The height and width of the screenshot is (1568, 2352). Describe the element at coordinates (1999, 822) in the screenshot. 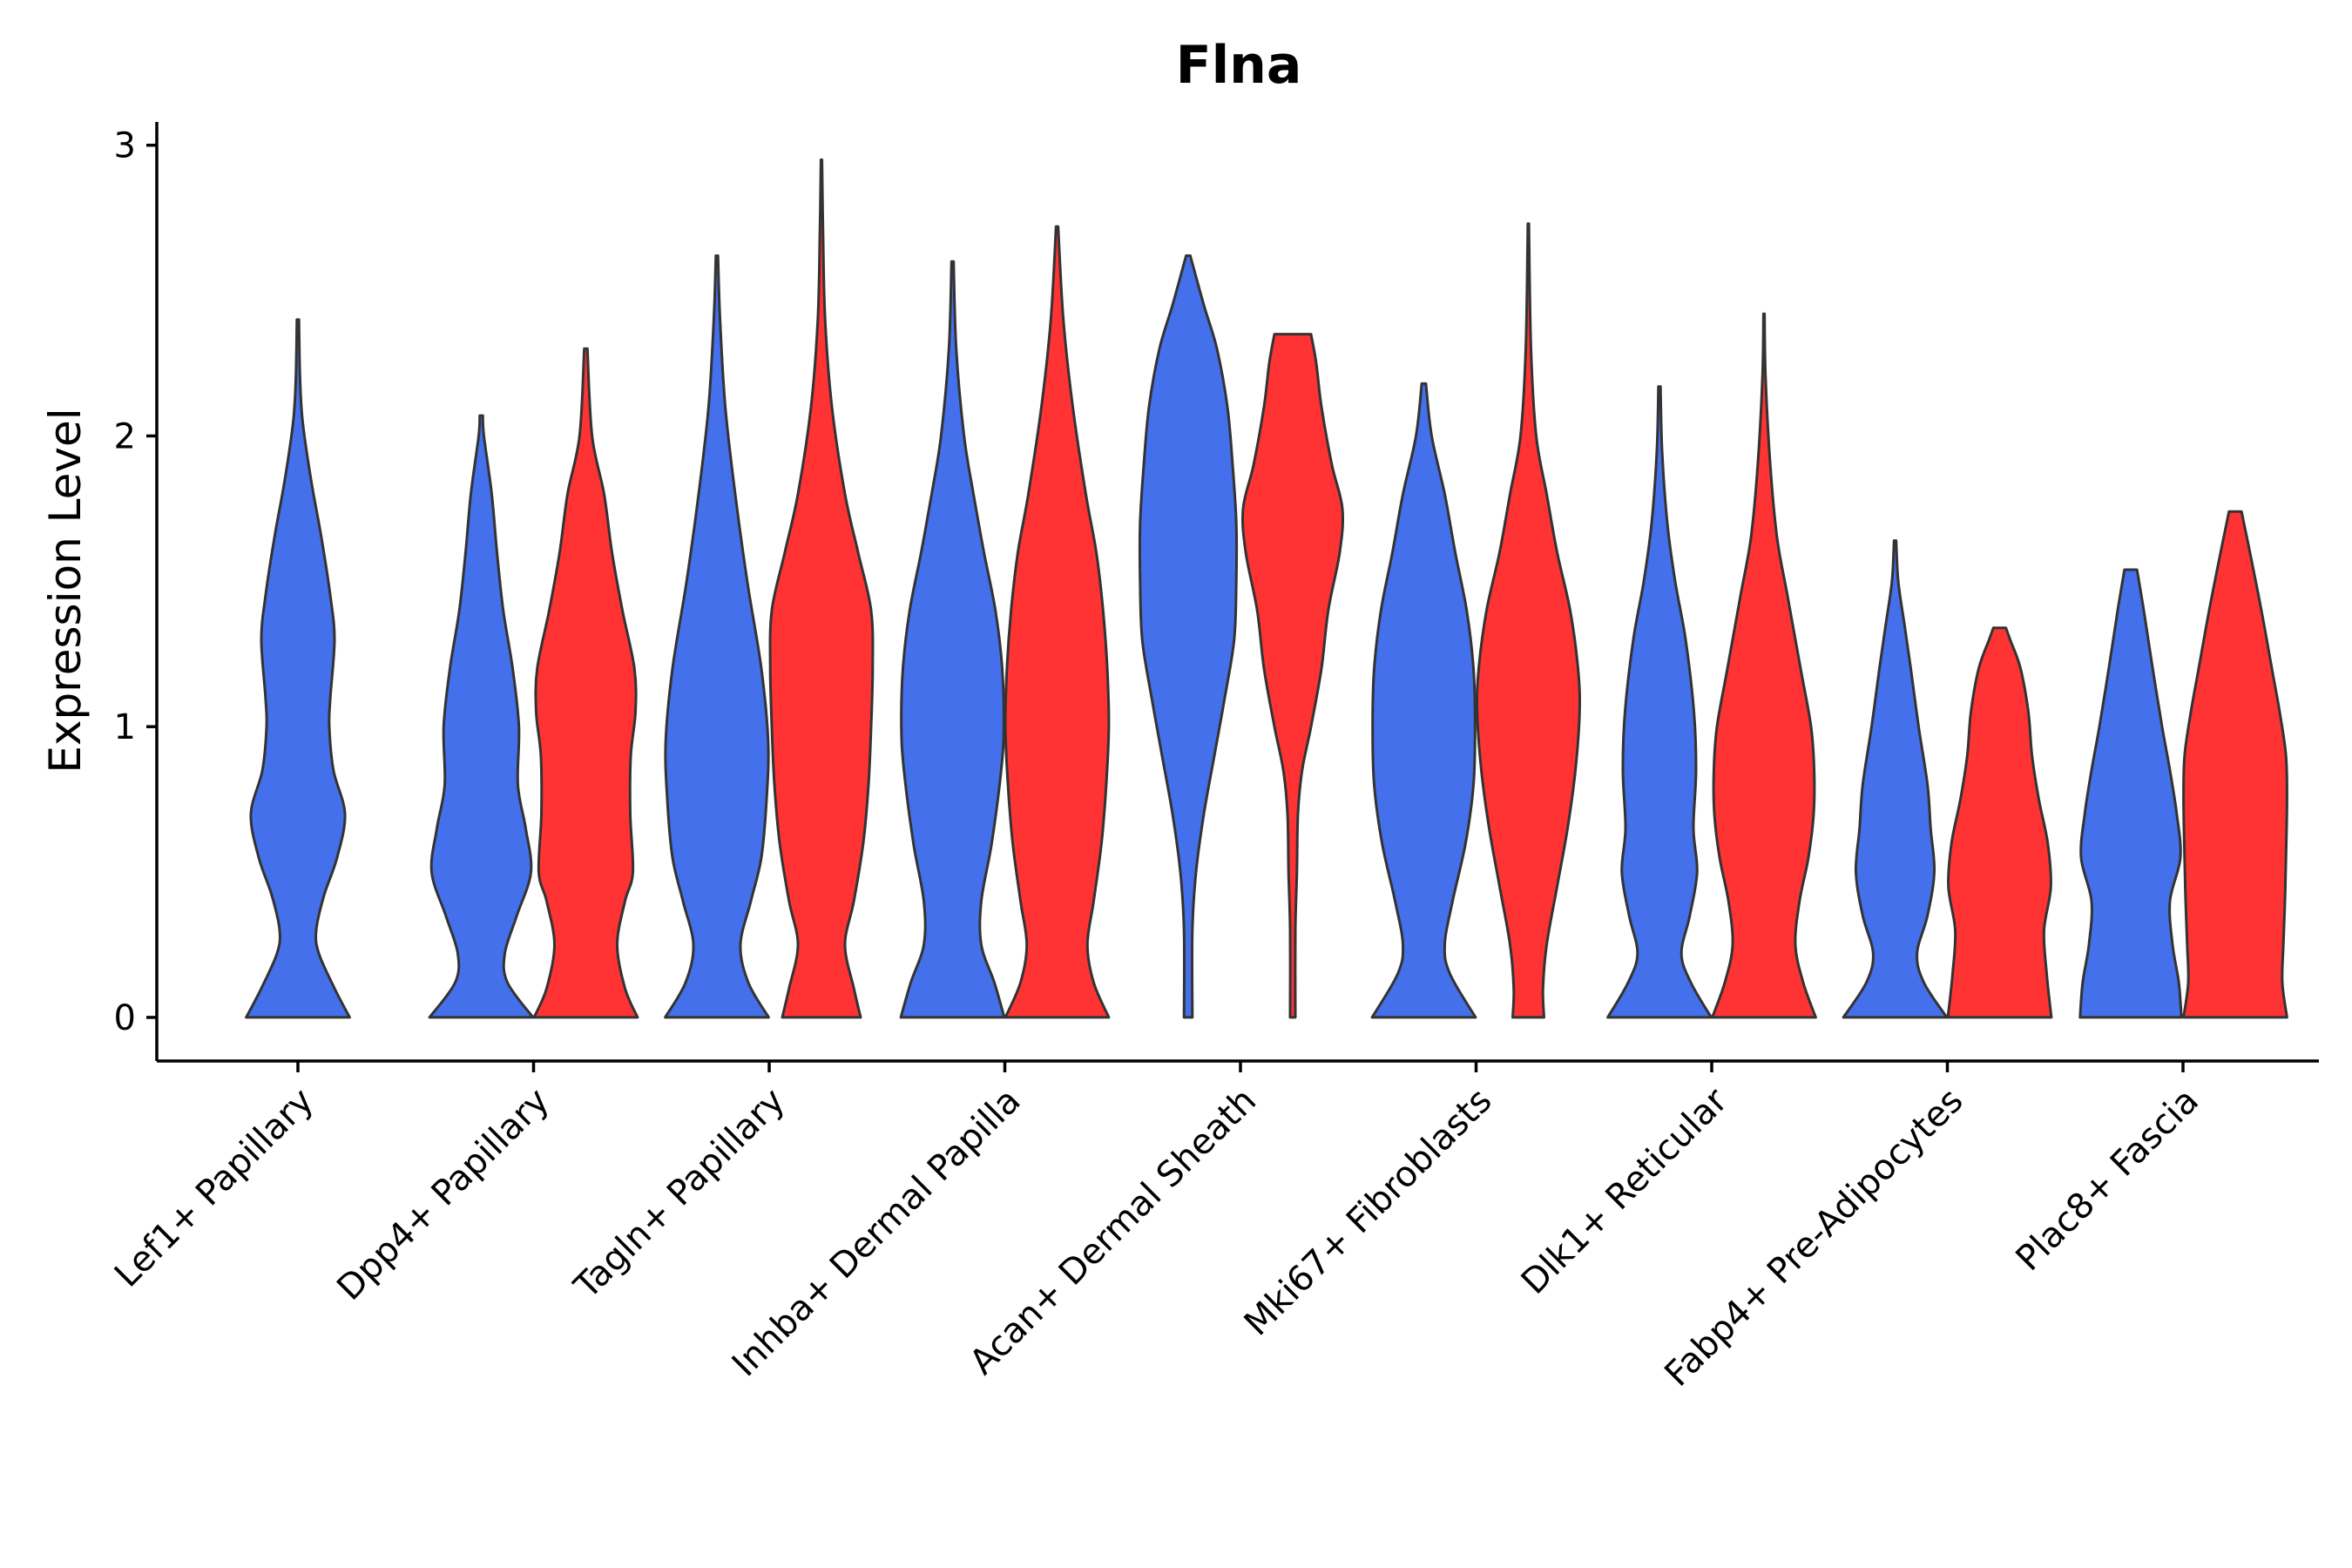

I see `violin-7-group2` at that location.